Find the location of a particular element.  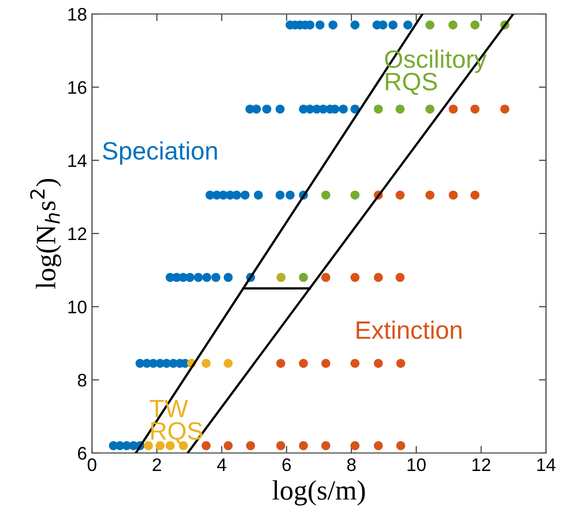

series-label: Extinction is located at coordinates (409, 329).